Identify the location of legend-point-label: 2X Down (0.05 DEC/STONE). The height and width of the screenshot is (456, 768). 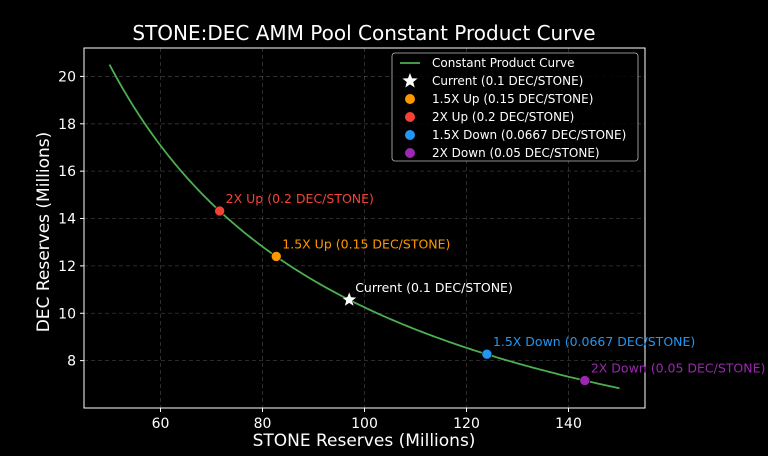
(516, 153).